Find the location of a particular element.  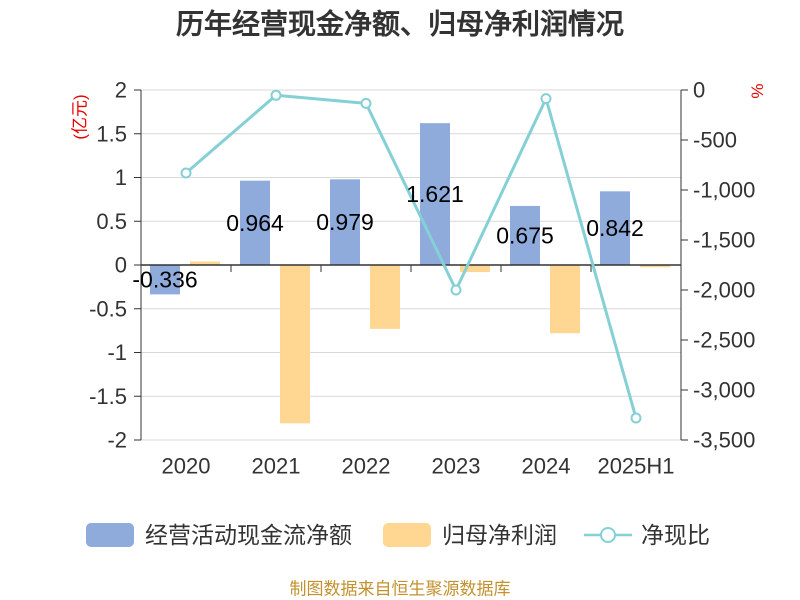

legend-label-net-cash-ratio: 净现比 is located at coordinates (675, 535).